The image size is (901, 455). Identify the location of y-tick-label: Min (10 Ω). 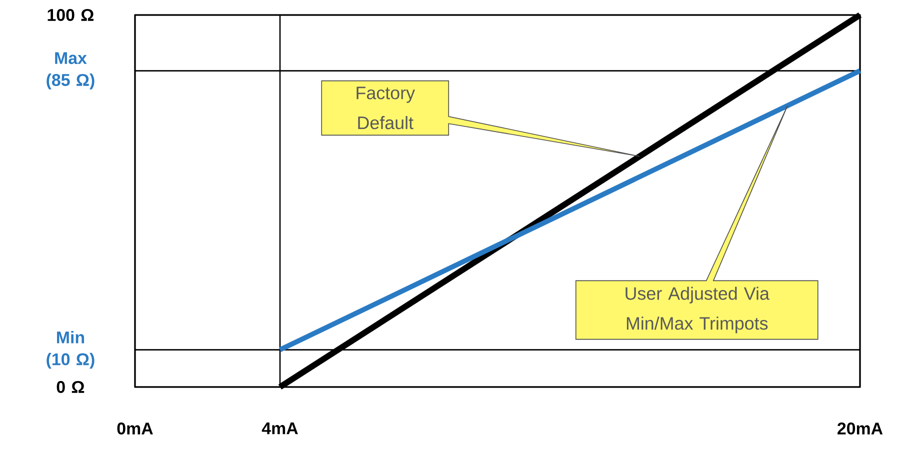
(70, 349).